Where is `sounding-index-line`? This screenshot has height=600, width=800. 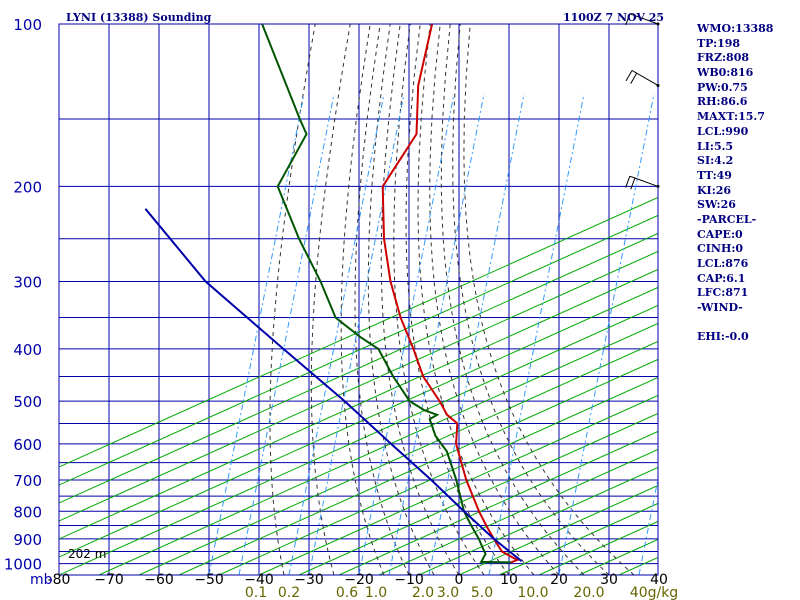 sounding-index-line is located at coordinates (747, 323).